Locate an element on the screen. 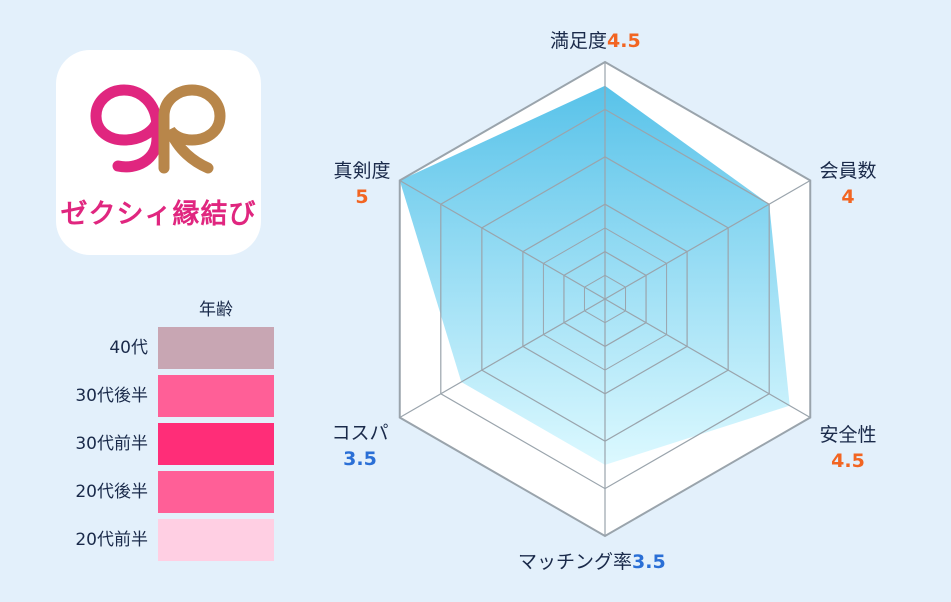  axis-label-name: マッチング率 is located at coordinates (575, 562).